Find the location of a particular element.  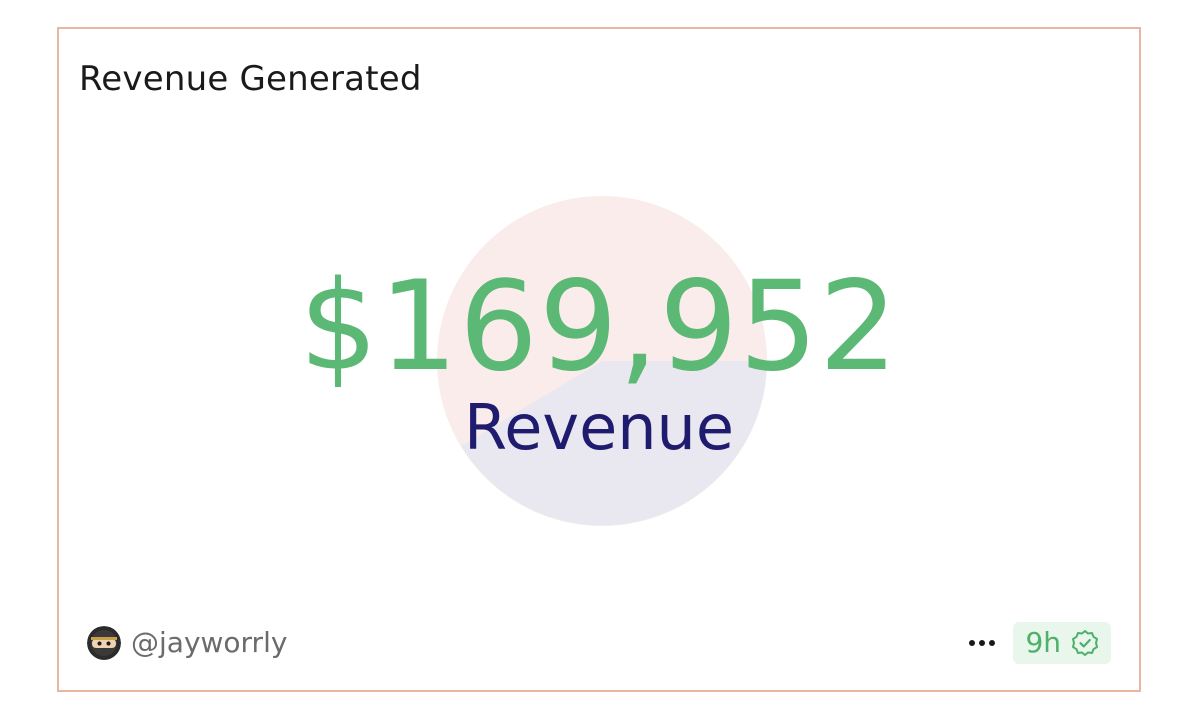

ninja-avatar is located at coordinates (104, 643).